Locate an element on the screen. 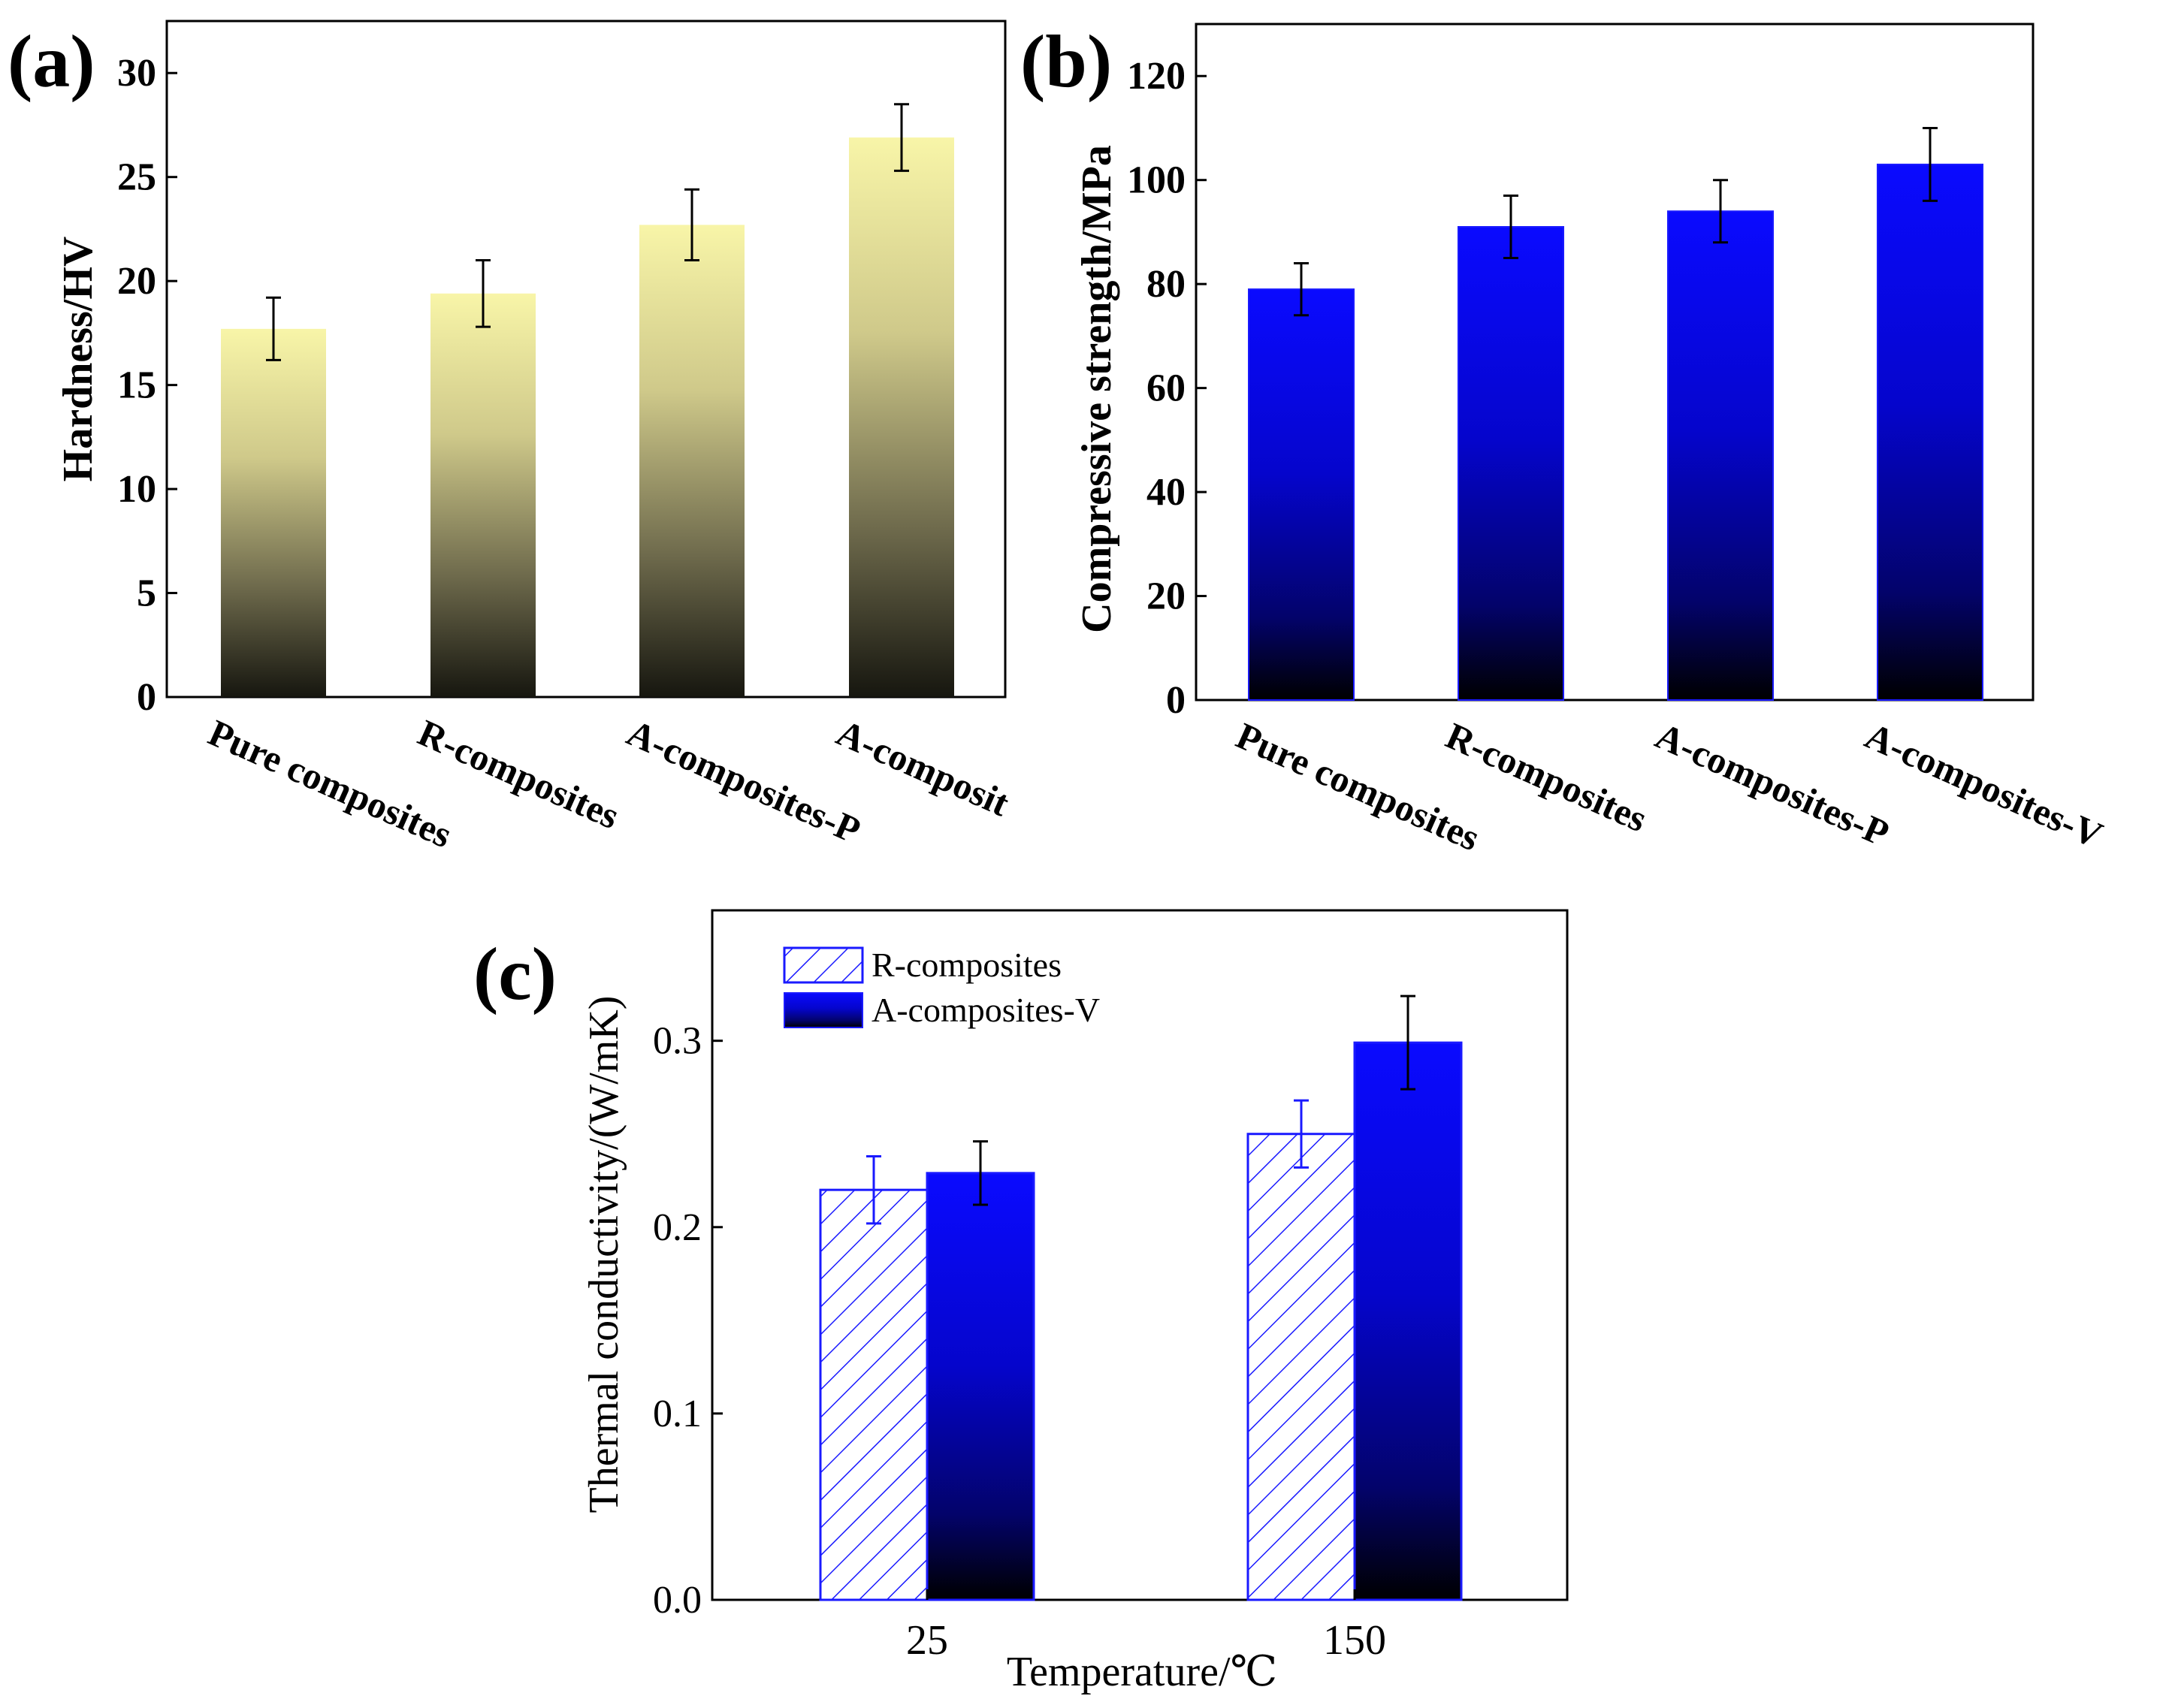 The height and width of the screenshot is (1708, 2169). a-category-label: A-composit is located at coordinates (923, 768).